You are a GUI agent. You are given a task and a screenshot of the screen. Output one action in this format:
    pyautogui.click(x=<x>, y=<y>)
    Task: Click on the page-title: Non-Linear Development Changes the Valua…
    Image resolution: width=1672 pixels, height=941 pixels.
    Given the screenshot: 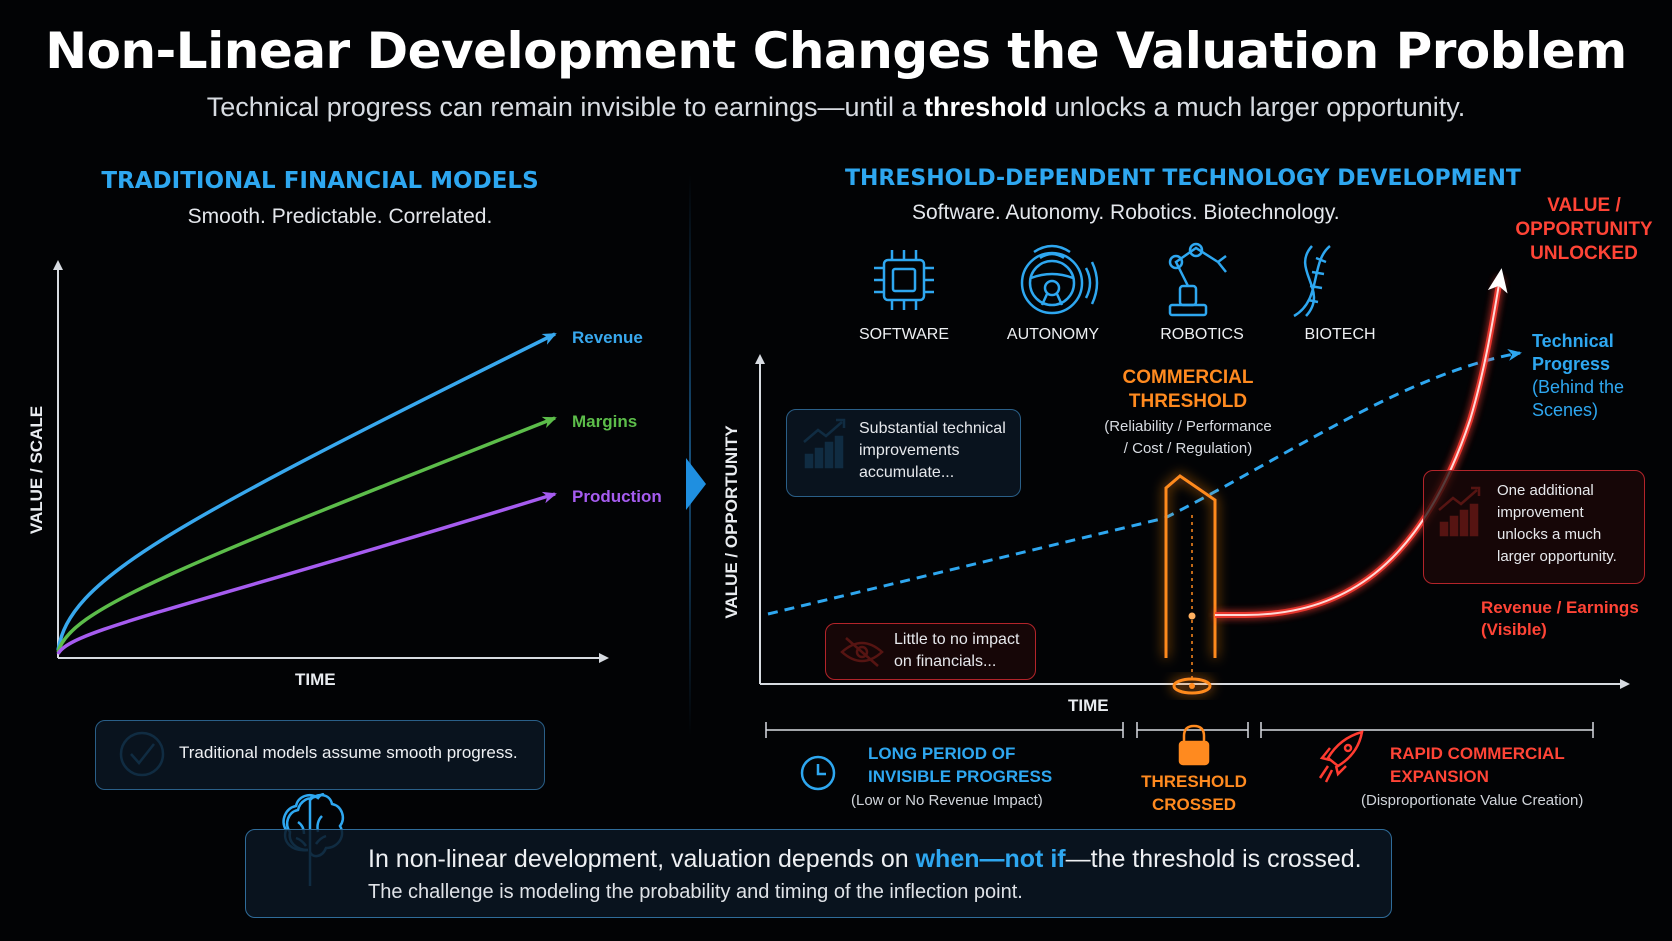 What is the action you would take?
    pyautogui.click(x=836, y=51)
    